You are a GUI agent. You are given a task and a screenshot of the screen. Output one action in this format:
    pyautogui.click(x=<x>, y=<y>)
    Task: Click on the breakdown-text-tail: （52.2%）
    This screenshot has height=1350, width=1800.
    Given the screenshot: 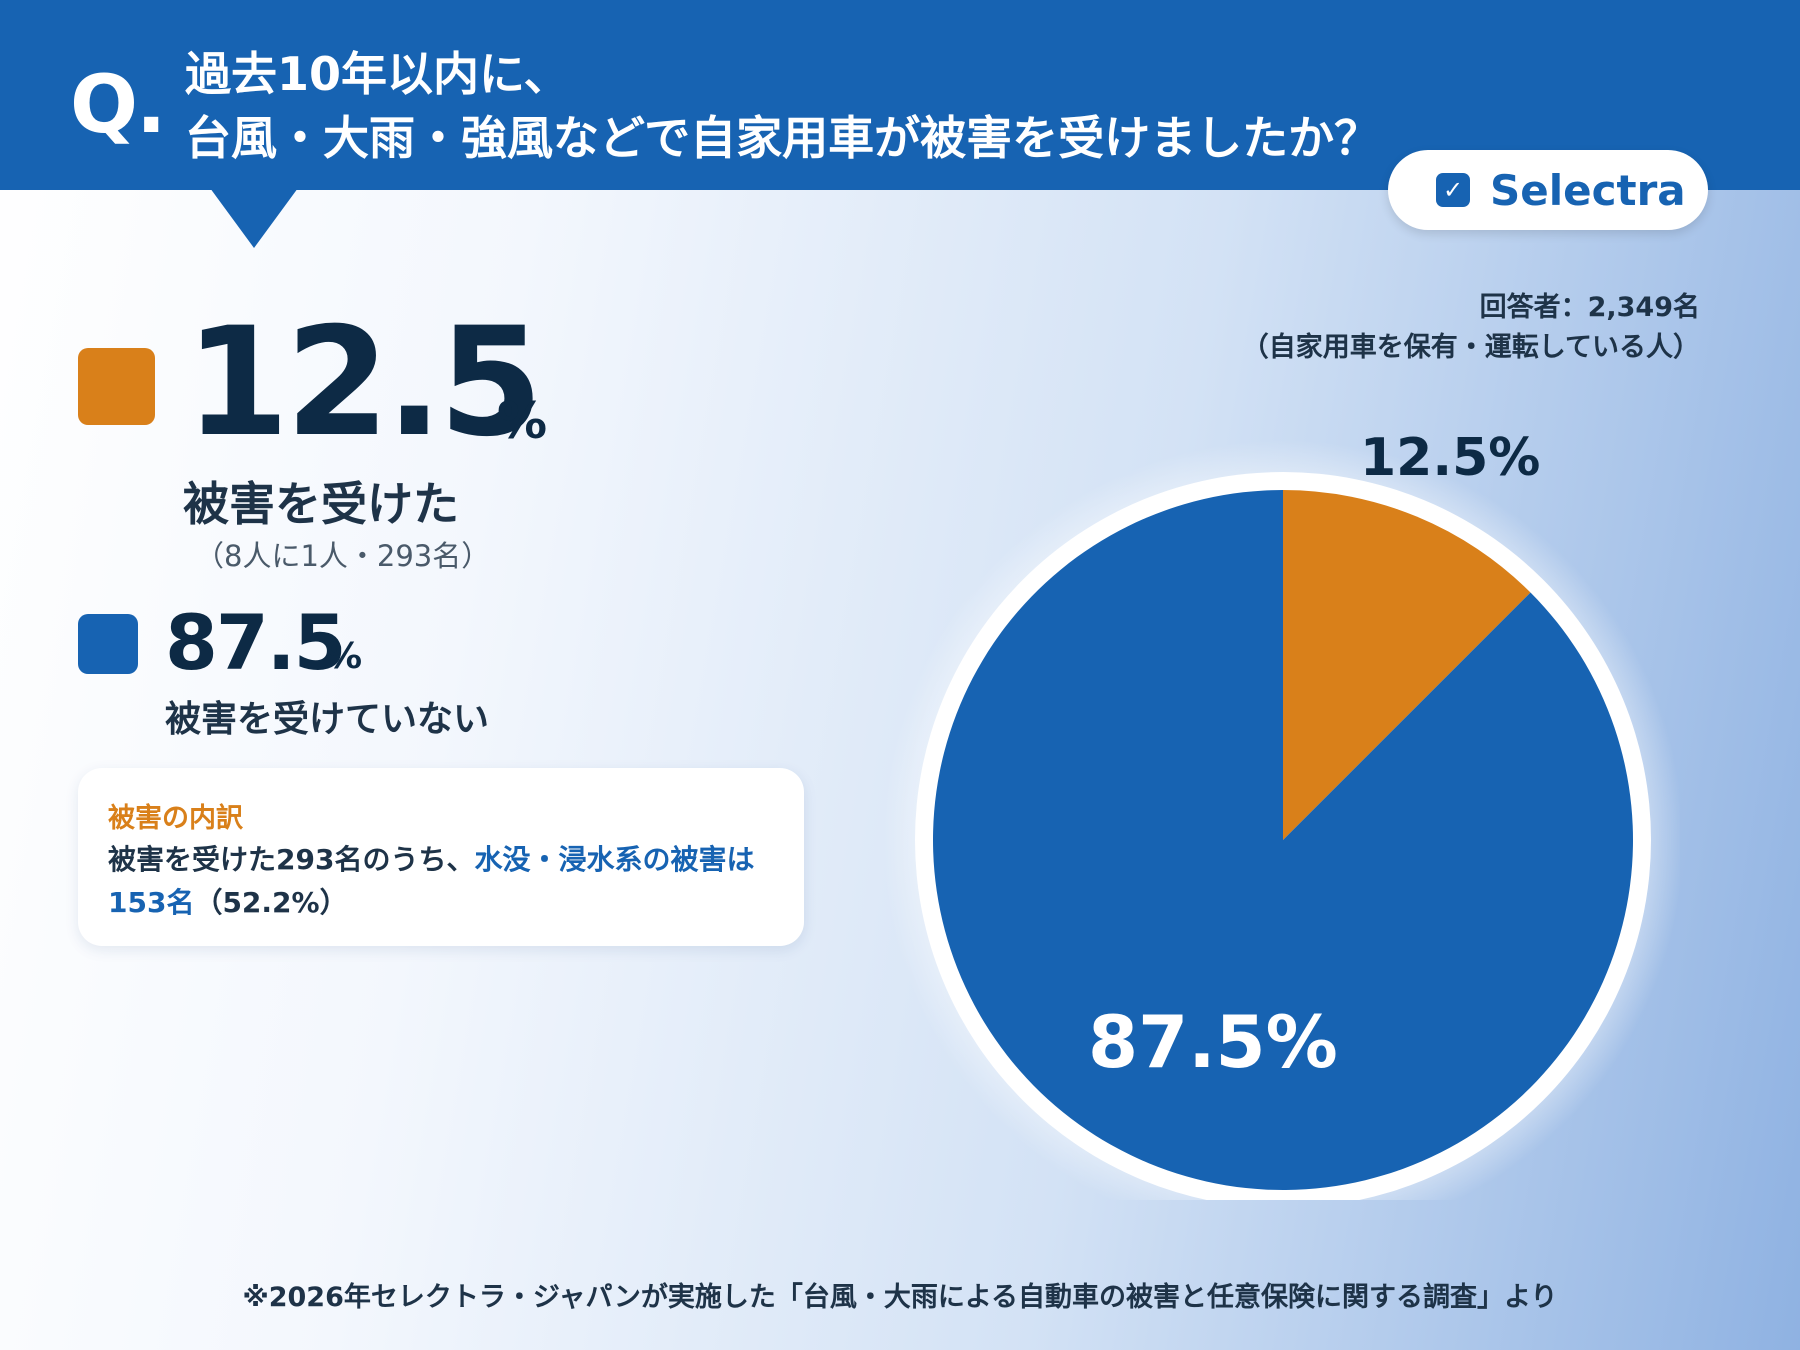 What is the action you would take?
    pyautogui.click(x=271, y=902)
    